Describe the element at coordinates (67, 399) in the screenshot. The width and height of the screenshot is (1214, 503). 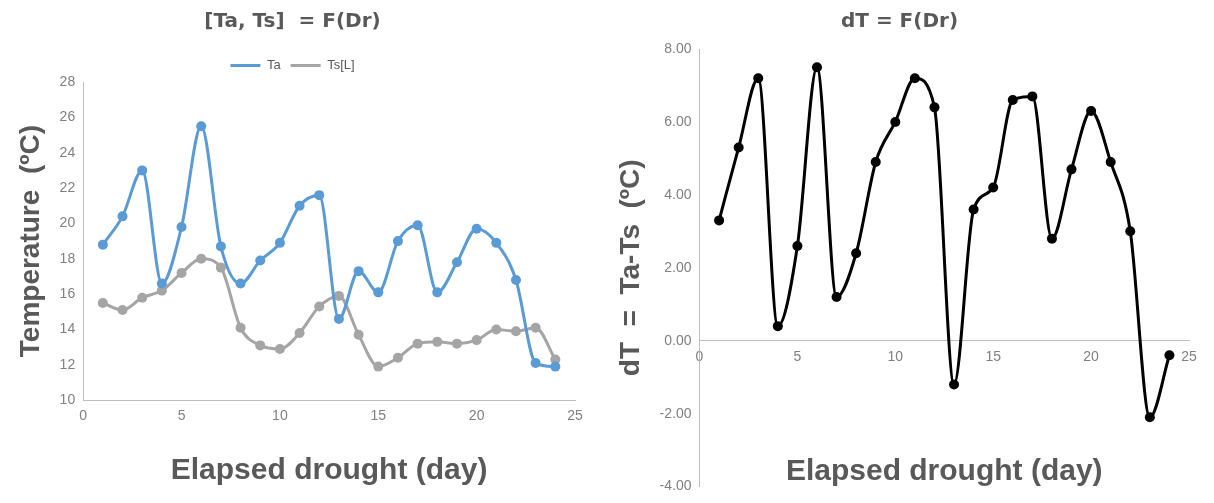
I see `y-tick-label: 10` at that location.